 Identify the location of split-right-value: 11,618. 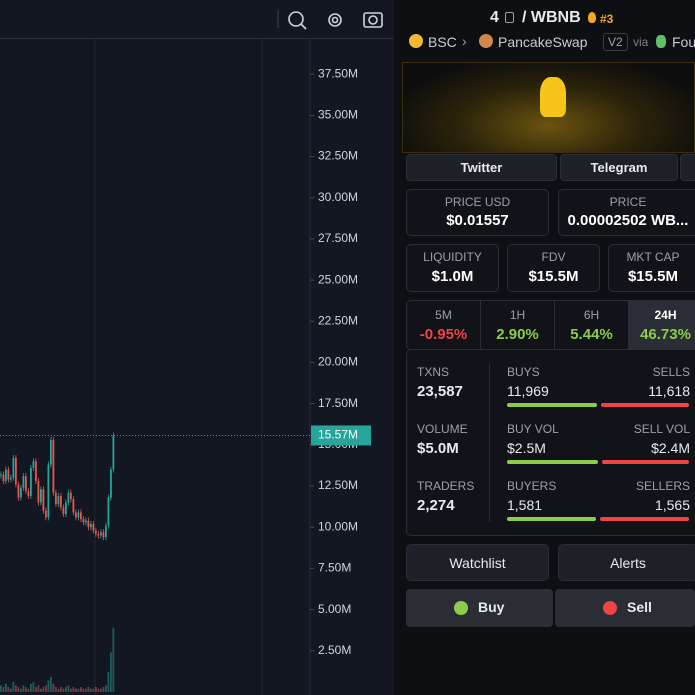
(669, 391).